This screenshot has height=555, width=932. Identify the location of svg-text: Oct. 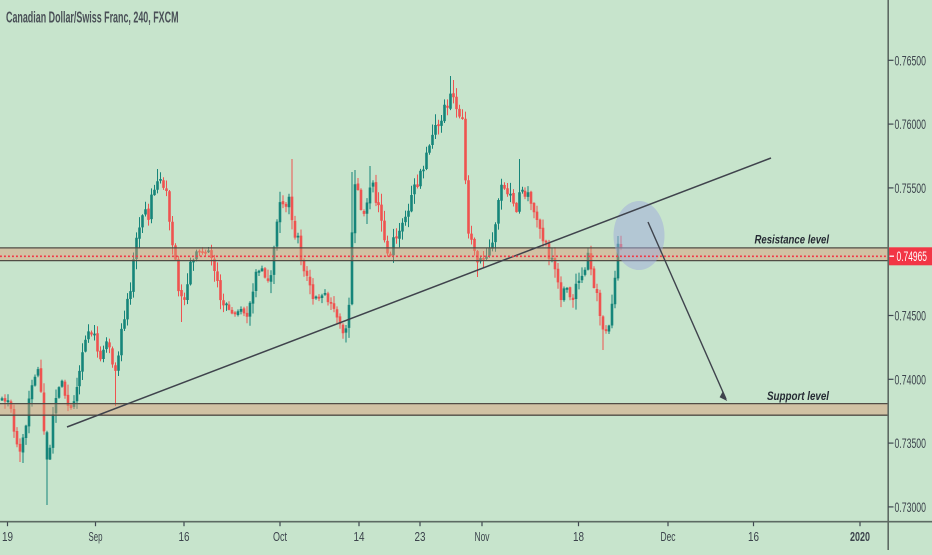
(280, 536).